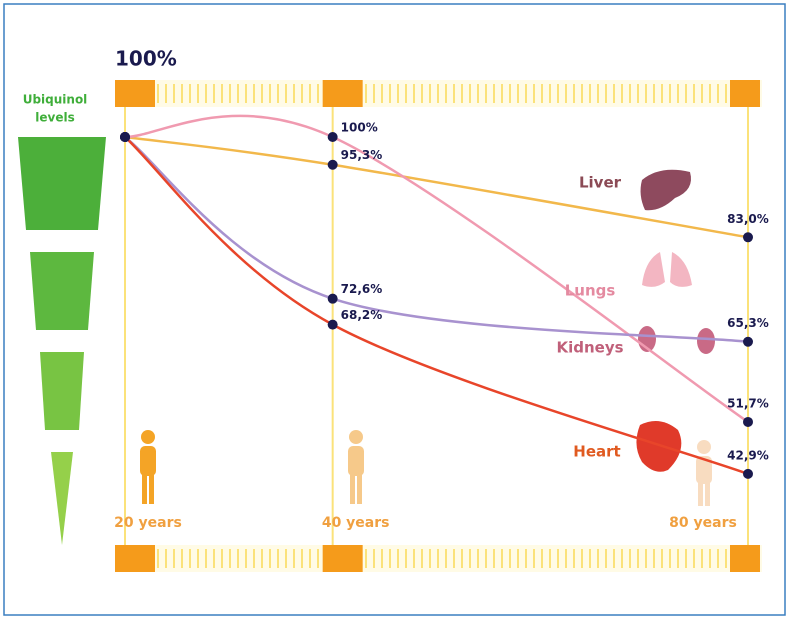 This screenshot has height=624, width=790. What do you see at coordinates (362, 155) in the screenshot?
I see `value-label: 95,3%` at bounding box center [362, 155].